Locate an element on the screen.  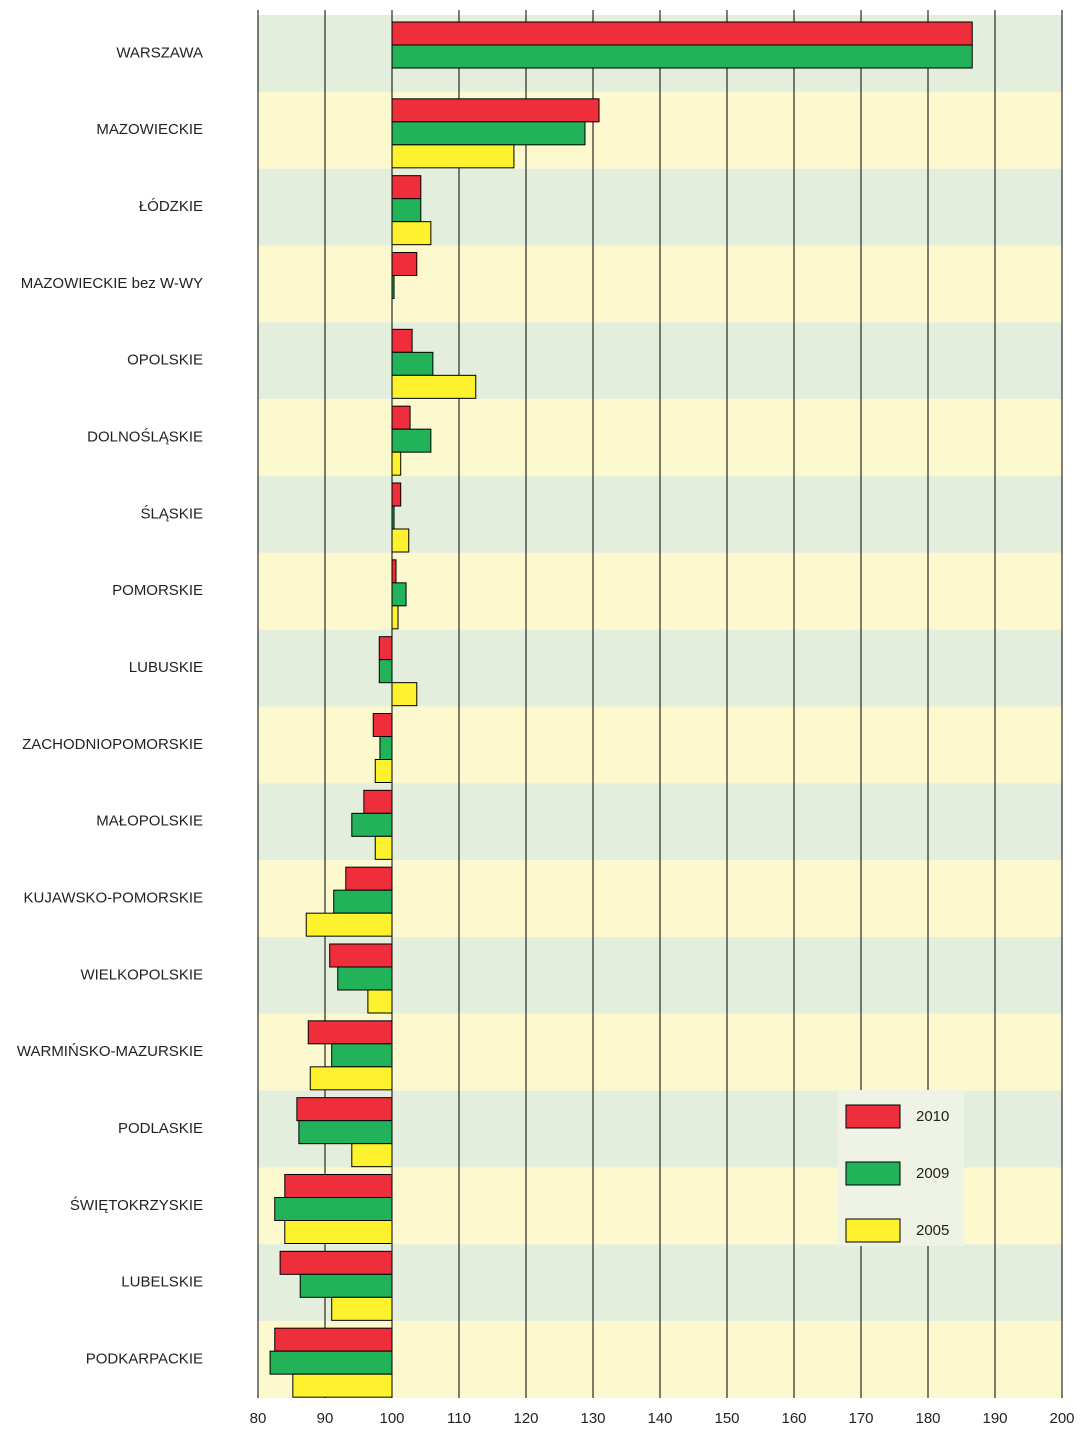
y-tick-label: MAZOWIECKIE bez W-WY is located at coordinates (112, 283).